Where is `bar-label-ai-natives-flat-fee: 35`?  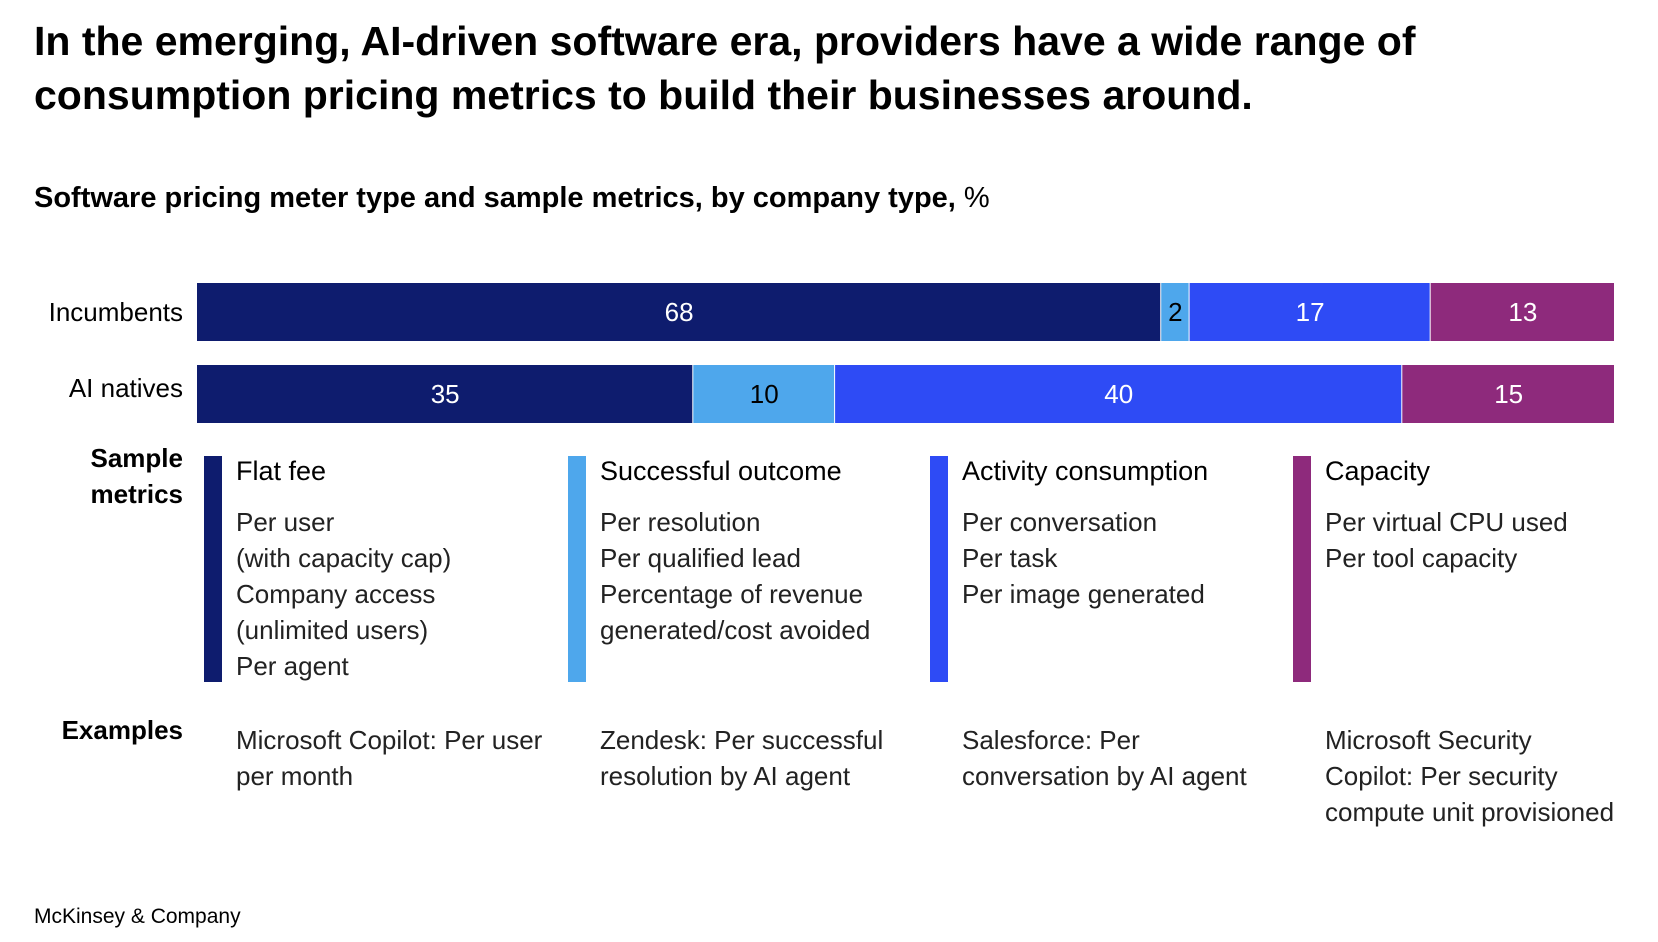 bar-label-ai-natives-flat-fee: 35 is located at coordinates (445, 394).